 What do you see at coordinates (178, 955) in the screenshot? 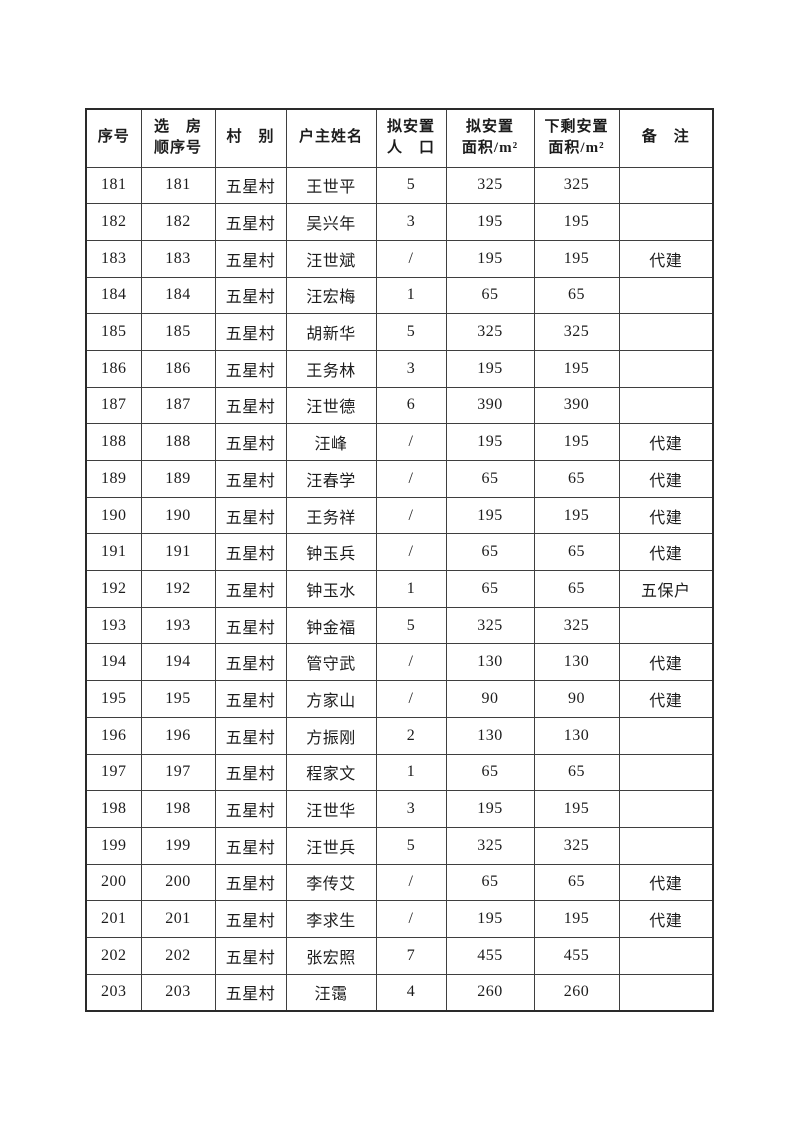
I see `cell-selection_order: 202` at bounding box center [178, 955].